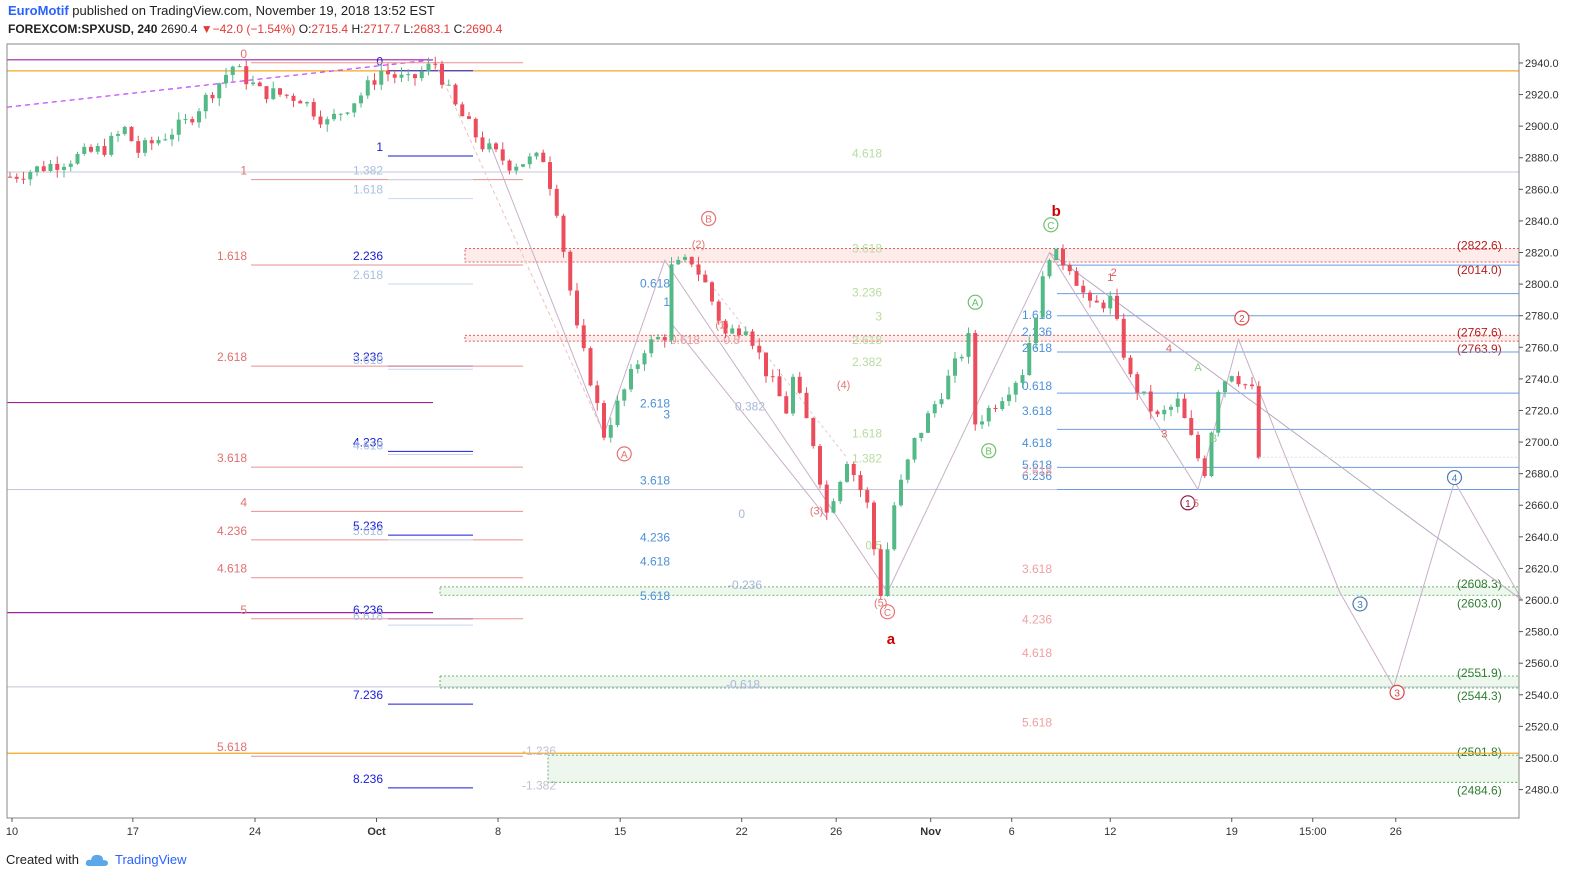 This screenshot has height=892, width=1588. Describe the element at coordinates (1037, 653) in the screenshot. I see `fib-label-right: 4.618` at that location.